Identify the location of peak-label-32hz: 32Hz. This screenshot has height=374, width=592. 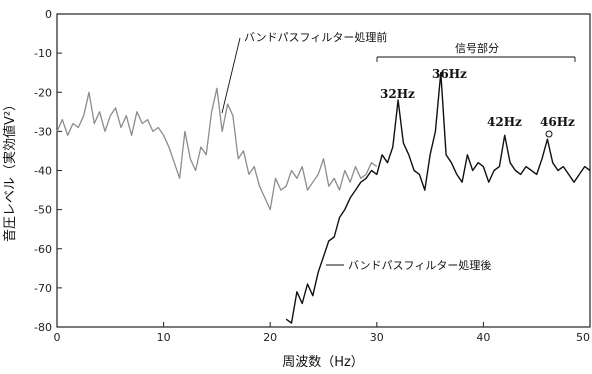
(397, 94).